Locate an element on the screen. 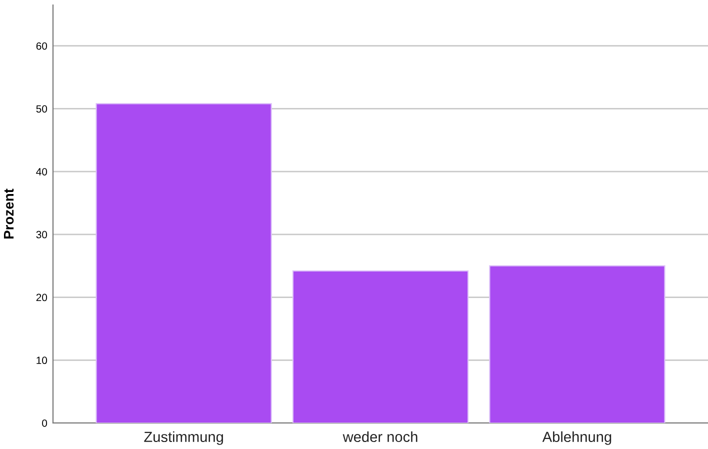 The height and width of the screenshot is (449, 708). y-tick-label: 0 is located at coordinates (45, 423).